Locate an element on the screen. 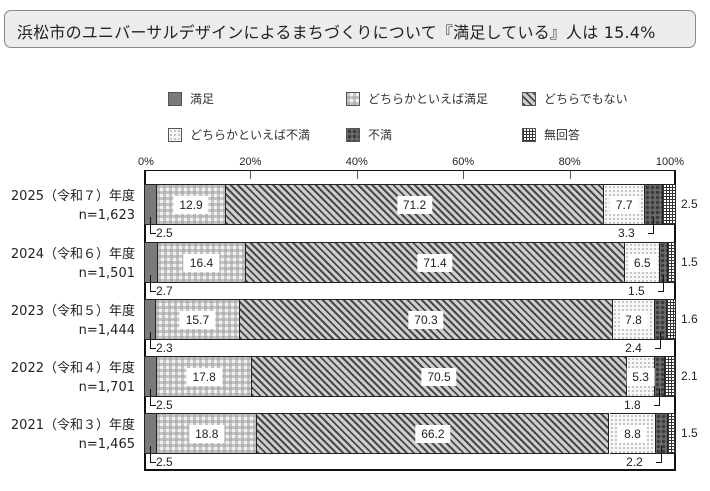 The height and width of the screenshot is (491, 710). bar-segment-dochira-manzoku: 15.7 is located at coordinates (198, 319).